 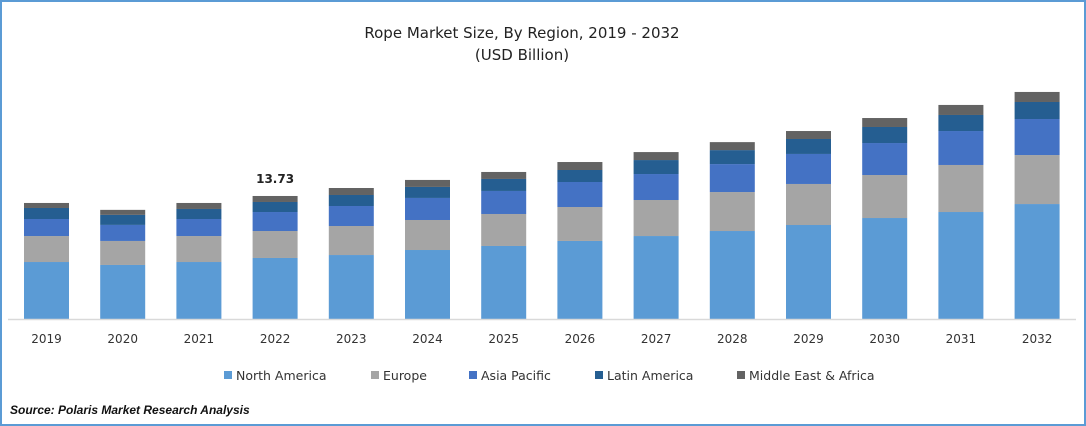 I want to click on chart-subtitle: (USD Billion), so click(x=522, y=55).